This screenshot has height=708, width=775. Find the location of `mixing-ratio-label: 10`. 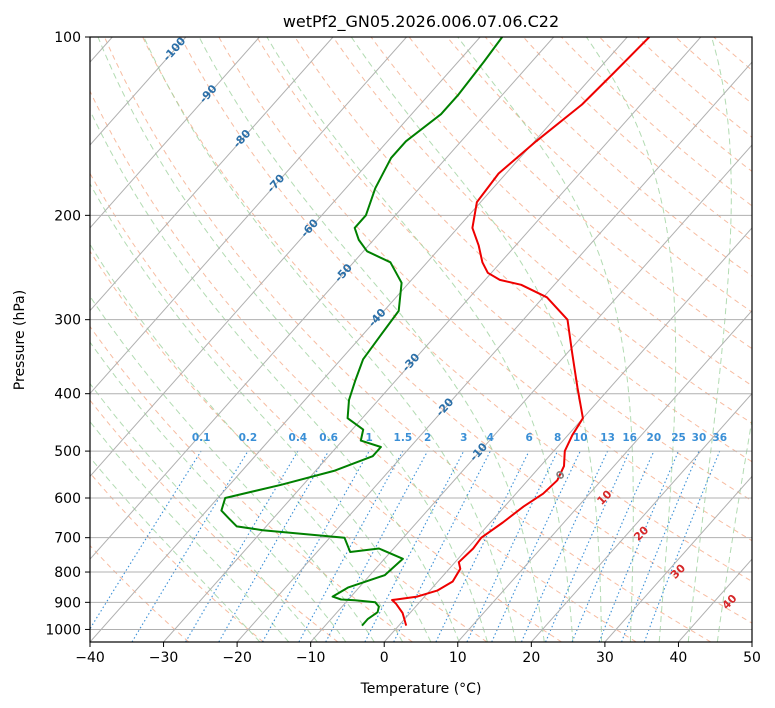

mixing-ratio-label: 10 is located at coordinates (580, 438).